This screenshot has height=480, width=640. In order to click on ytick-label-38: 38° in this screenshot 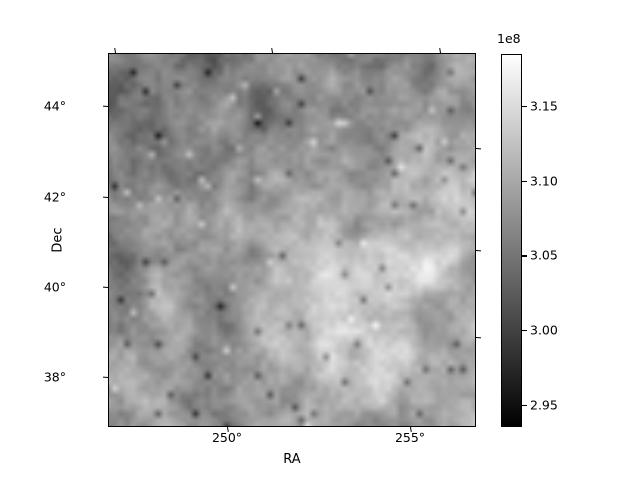, I will do `click(54, 377)`.